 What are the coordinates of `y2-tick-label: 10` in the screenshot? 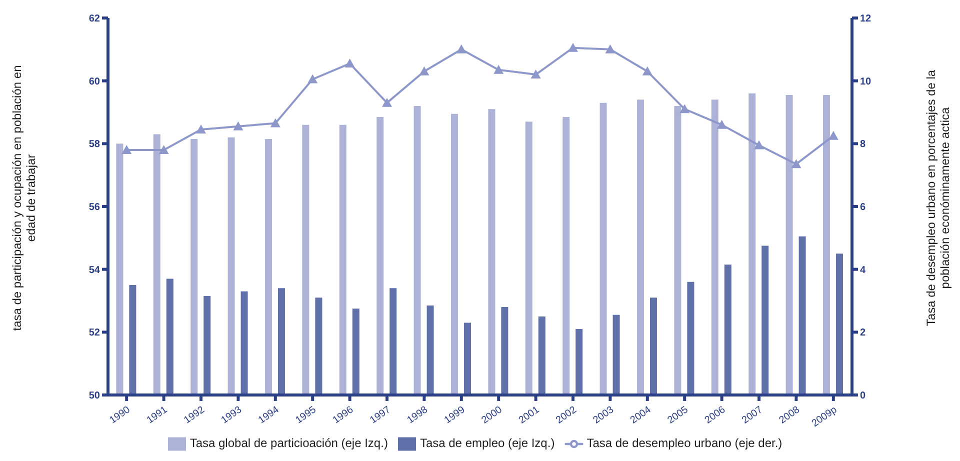 It's located at (866, 82).